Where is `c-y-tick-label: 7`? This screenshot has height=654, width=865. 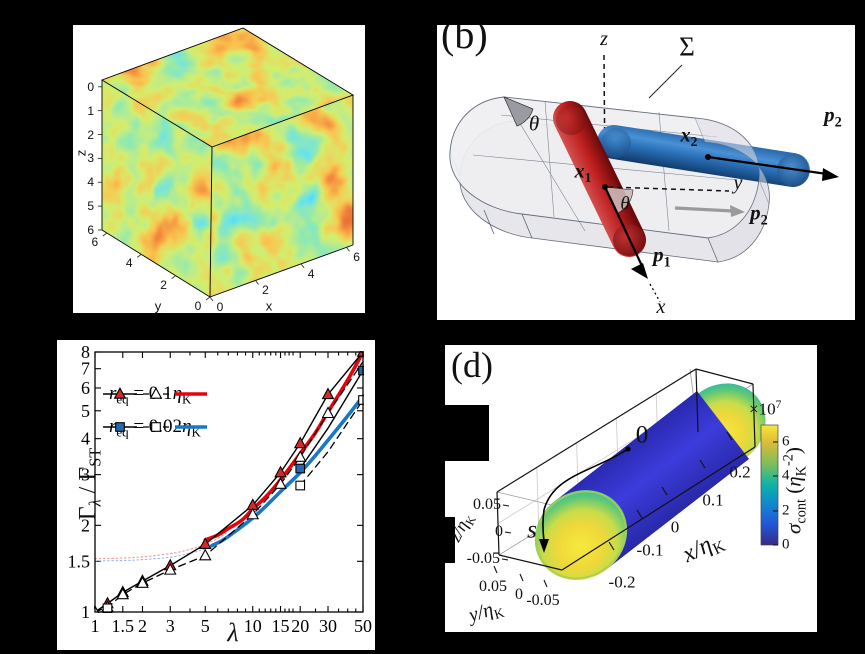
c-y-tick-label: 7 is located at coordinates (85, 369).